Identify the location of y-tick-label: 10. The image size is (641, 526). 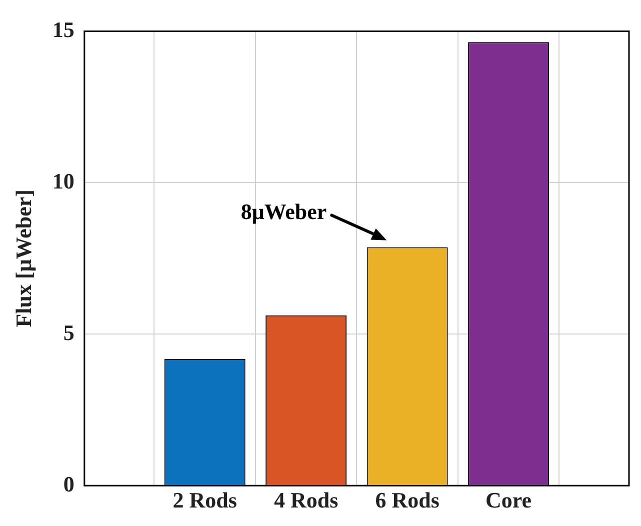
(63, 181).